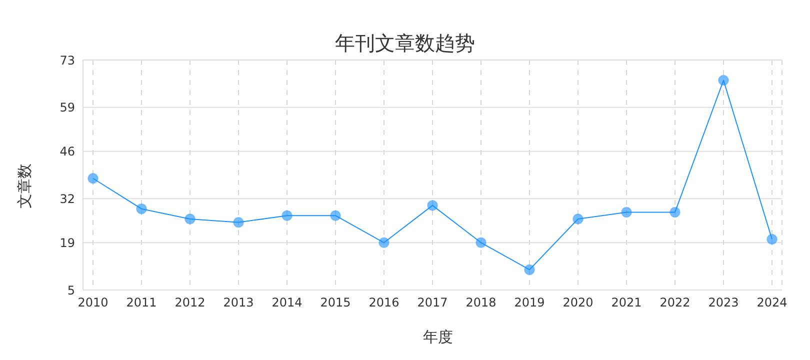 The width and height of the screenshot is (810, 360). Describe the element at coordinates (529, 303) in the screenshot. I see `x-tick-label: 2019` at that location.